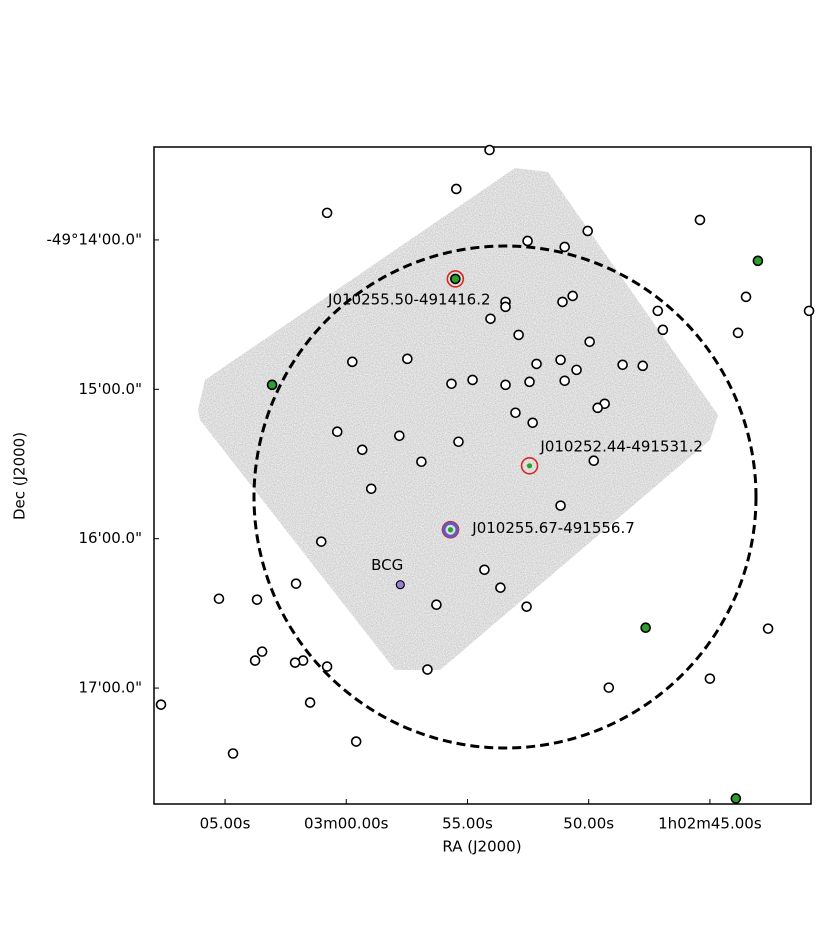 This screenshot has width=830, height=952. What do you see at coordinates (110, 688) in the screenshot?
I see `y-tick-label: 17'00.0"` at bounding box center [110, 688].